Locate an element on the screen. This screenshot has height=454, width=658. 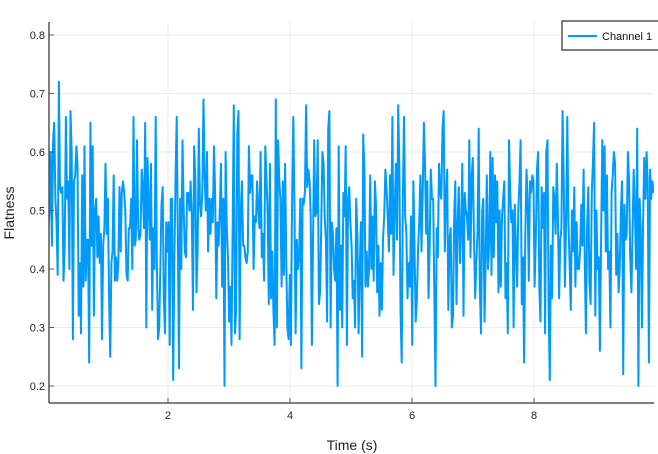
y-tick-label: 0.3 is located at coordinates (37, 329).